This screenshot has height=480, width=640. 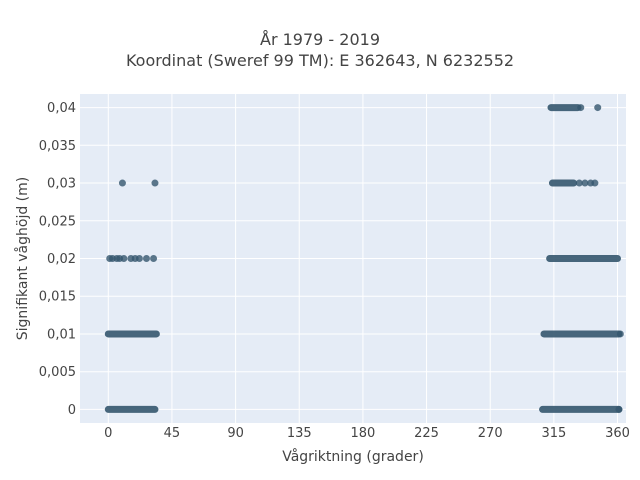 What do you see at coordinates (57, 221) in the screenshot?
I see `y-tick-label: 0,025` at bounding box center [57, 221].